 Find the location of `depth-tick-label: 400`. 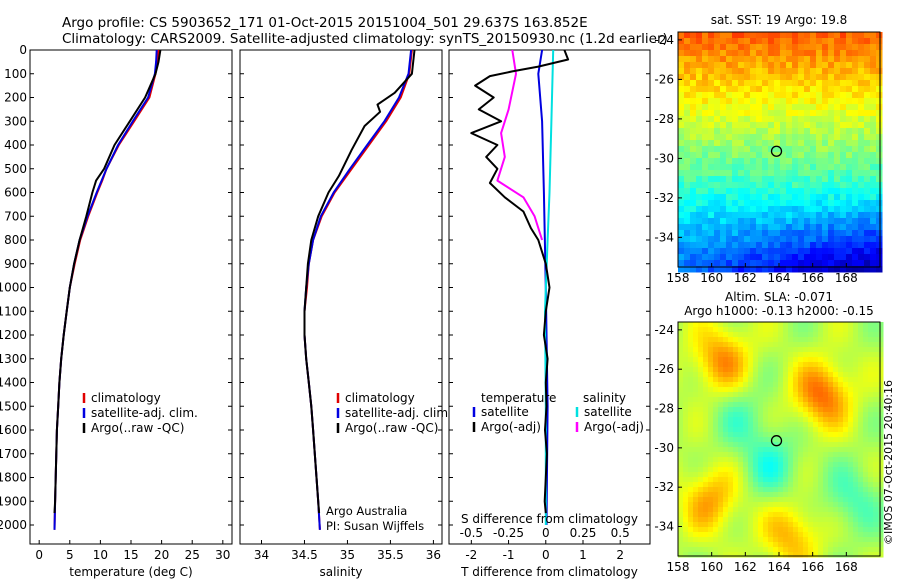

depth-tick-label: 400 is located at coordinates (15, 145).